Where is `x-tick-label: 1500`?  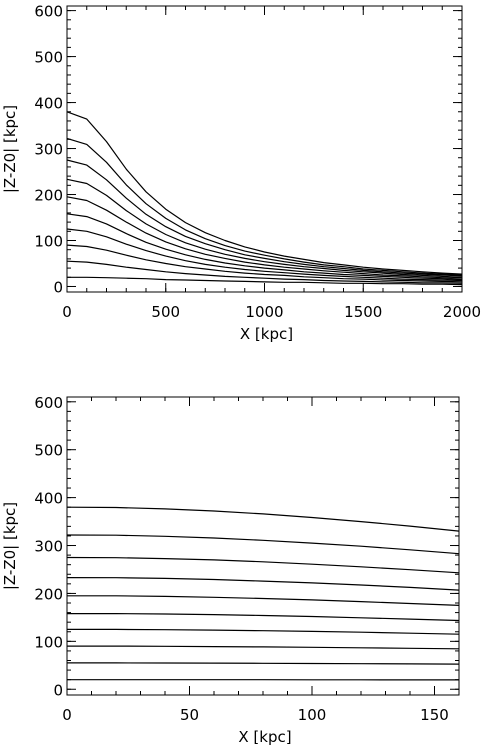
x-tick-label: 1500 is located at coordinates (363, 312).